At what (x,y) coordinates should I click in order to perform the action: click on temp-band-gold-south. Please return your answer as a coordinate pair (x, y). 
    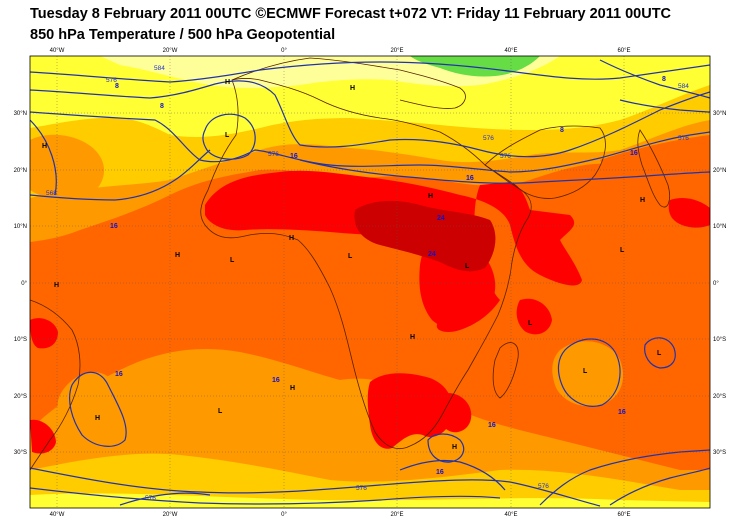
    Looking at the image, I should click on (370, 480).